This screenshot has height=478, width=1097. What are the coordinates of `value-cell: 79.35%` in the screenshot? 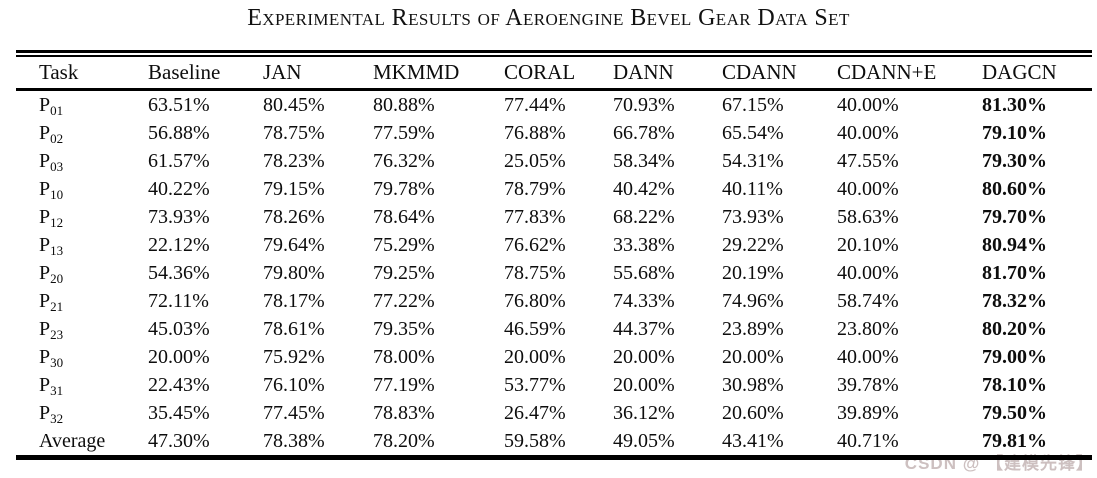 It's located at (404, 328).